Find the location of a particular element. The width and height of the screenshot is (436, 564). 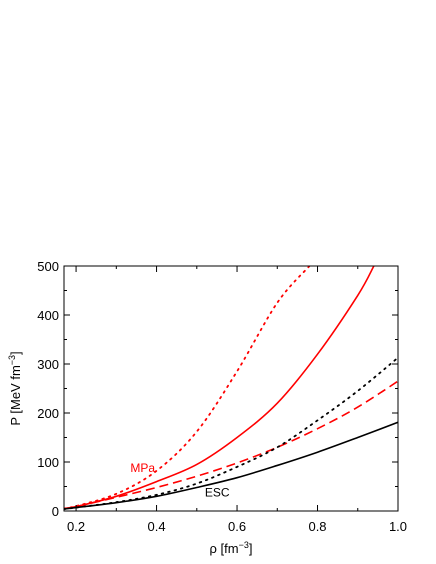

annotation-mpa: MPa is located at coordinates (142, 468).